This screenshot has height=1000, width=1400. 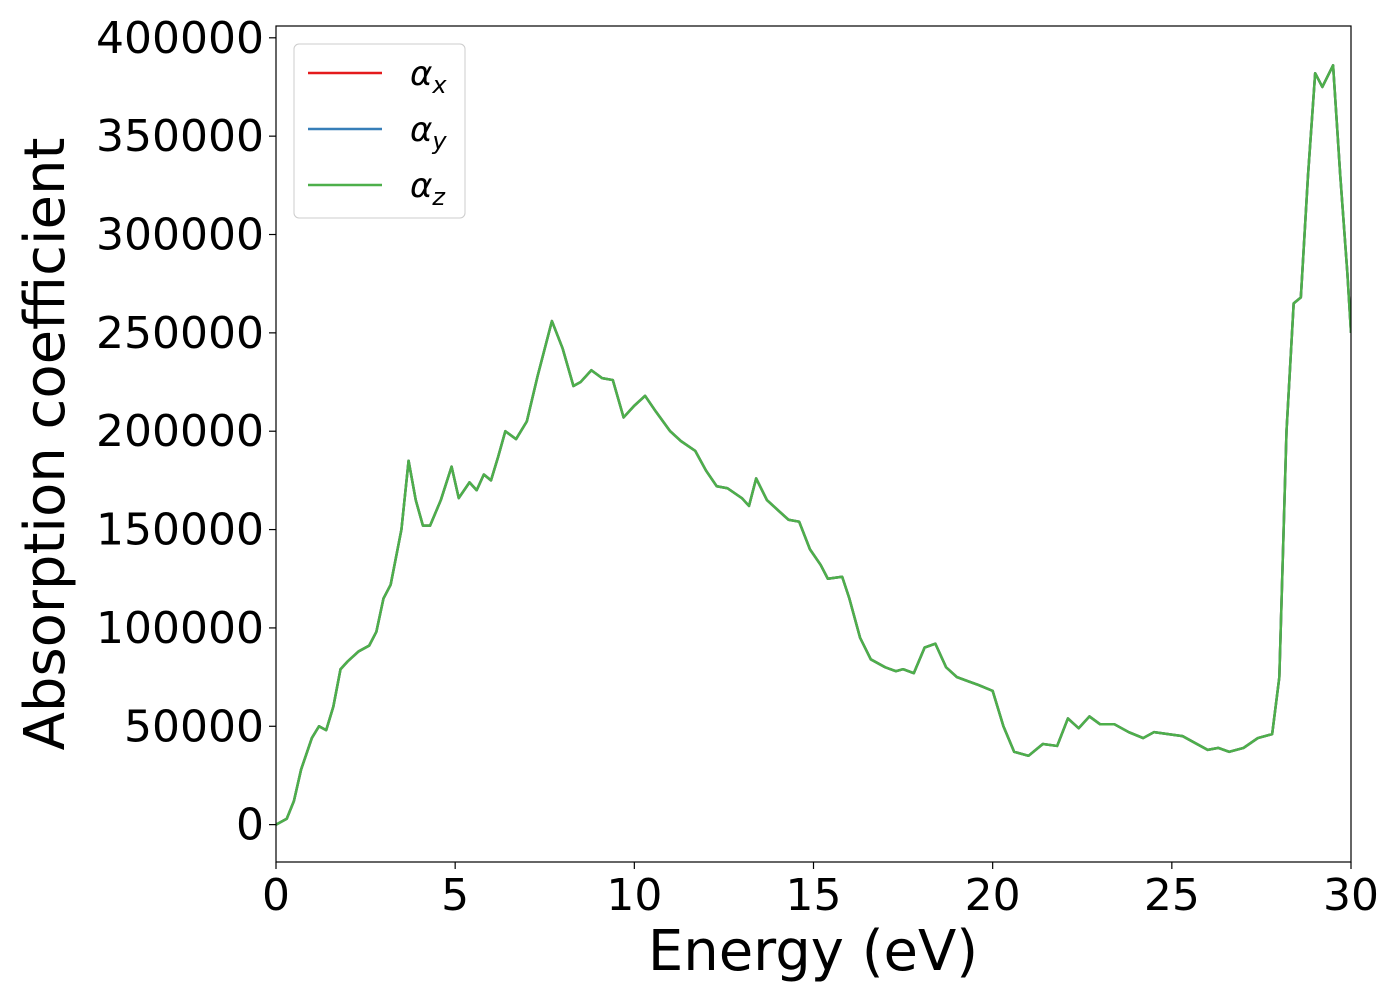 I want to click on y-tick-label: 400000, so click(x=180, y=38).